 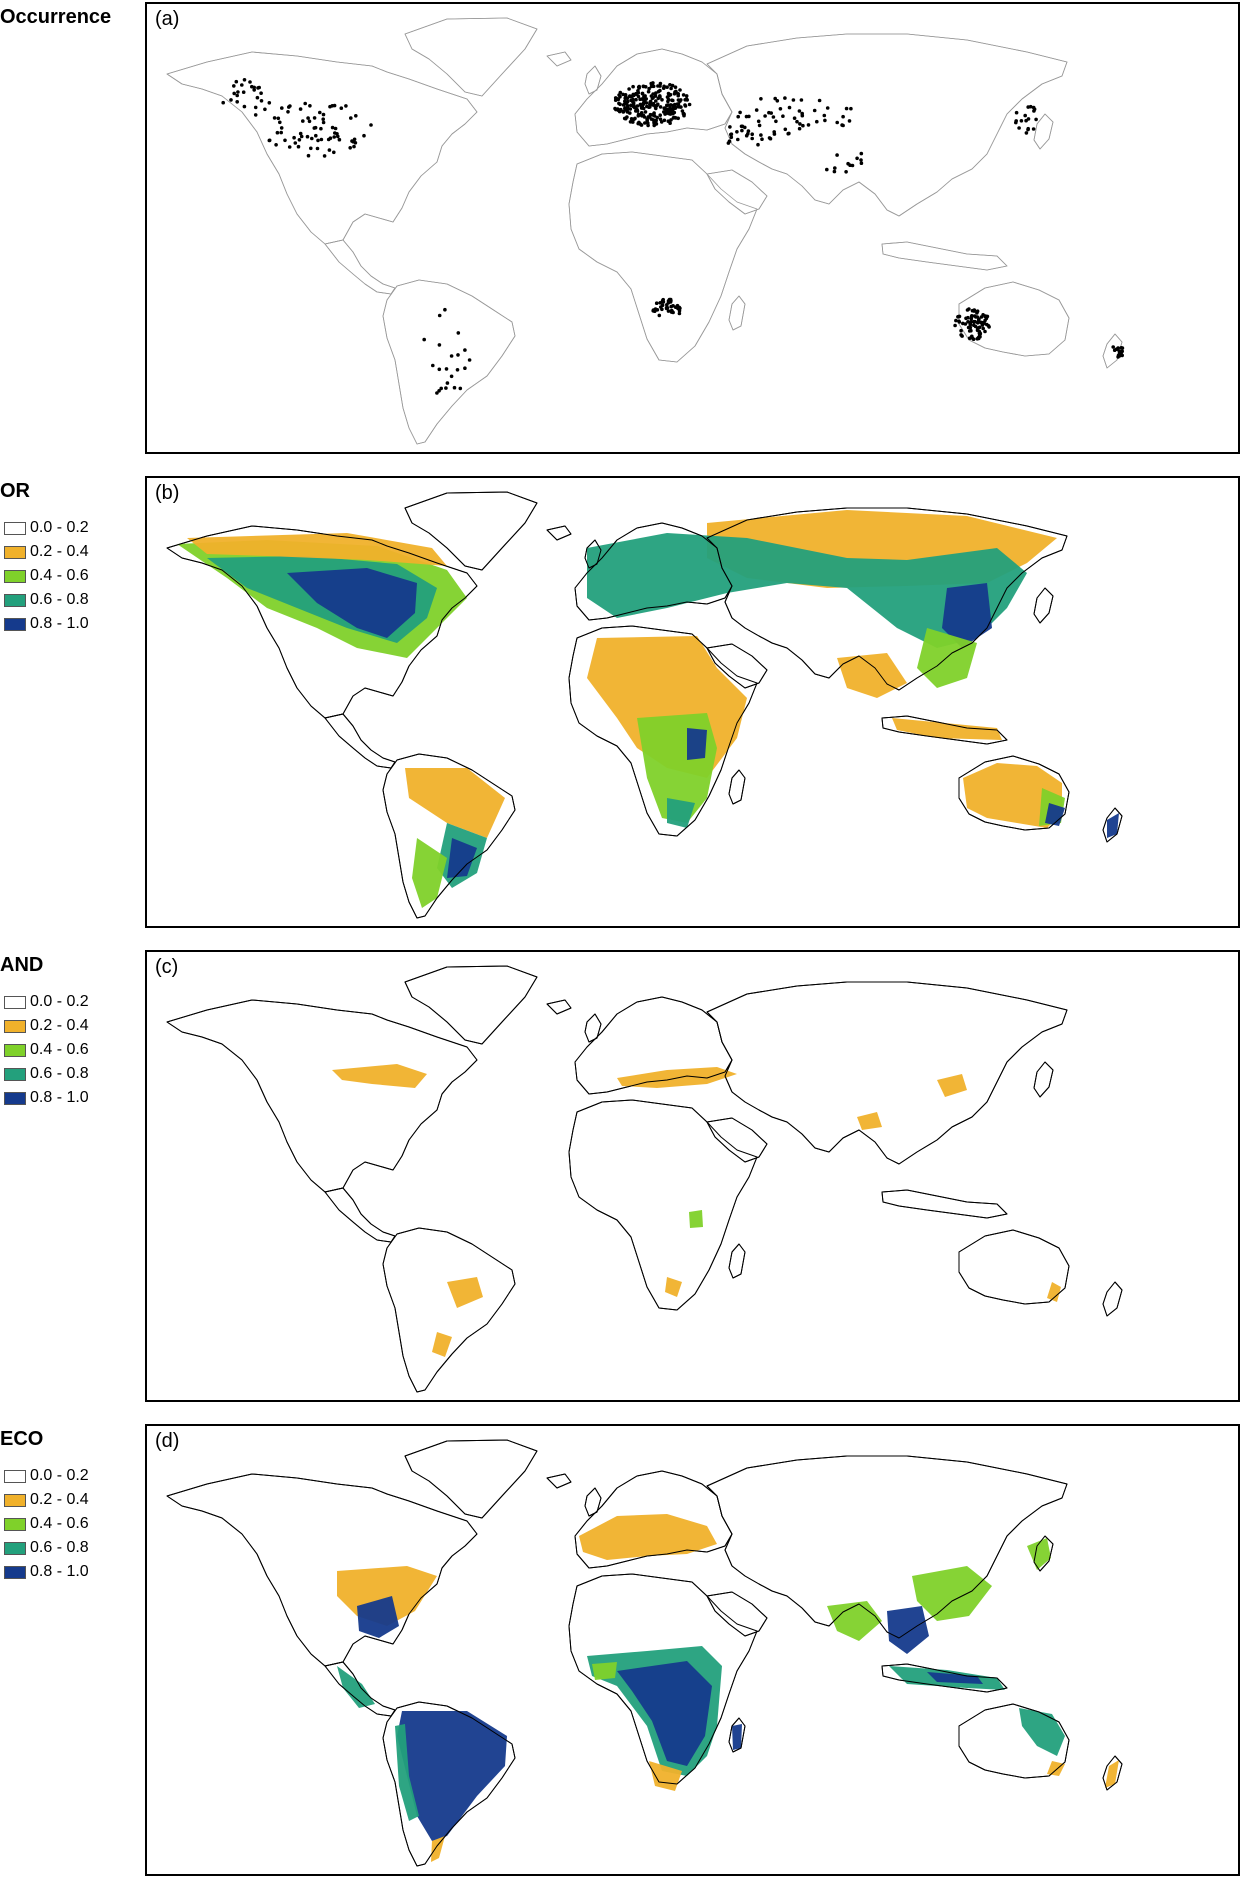 I want to click on coastline-indonesia, so click(x=944, y=1678).